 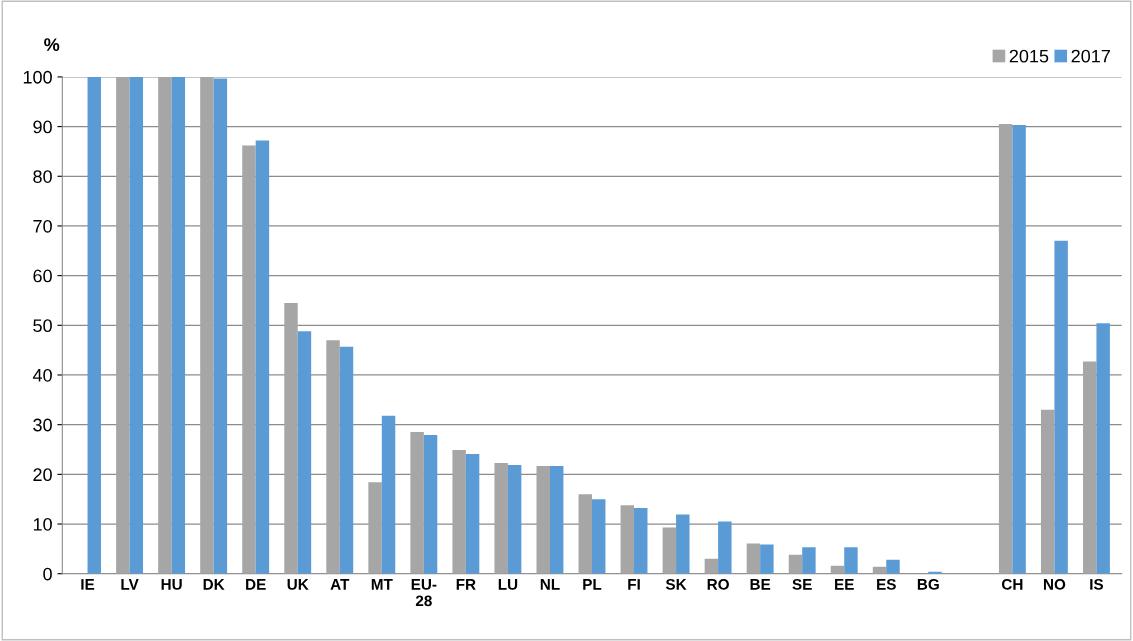 I want to click on x-tick-label: DE, so click(x=256, y=584).